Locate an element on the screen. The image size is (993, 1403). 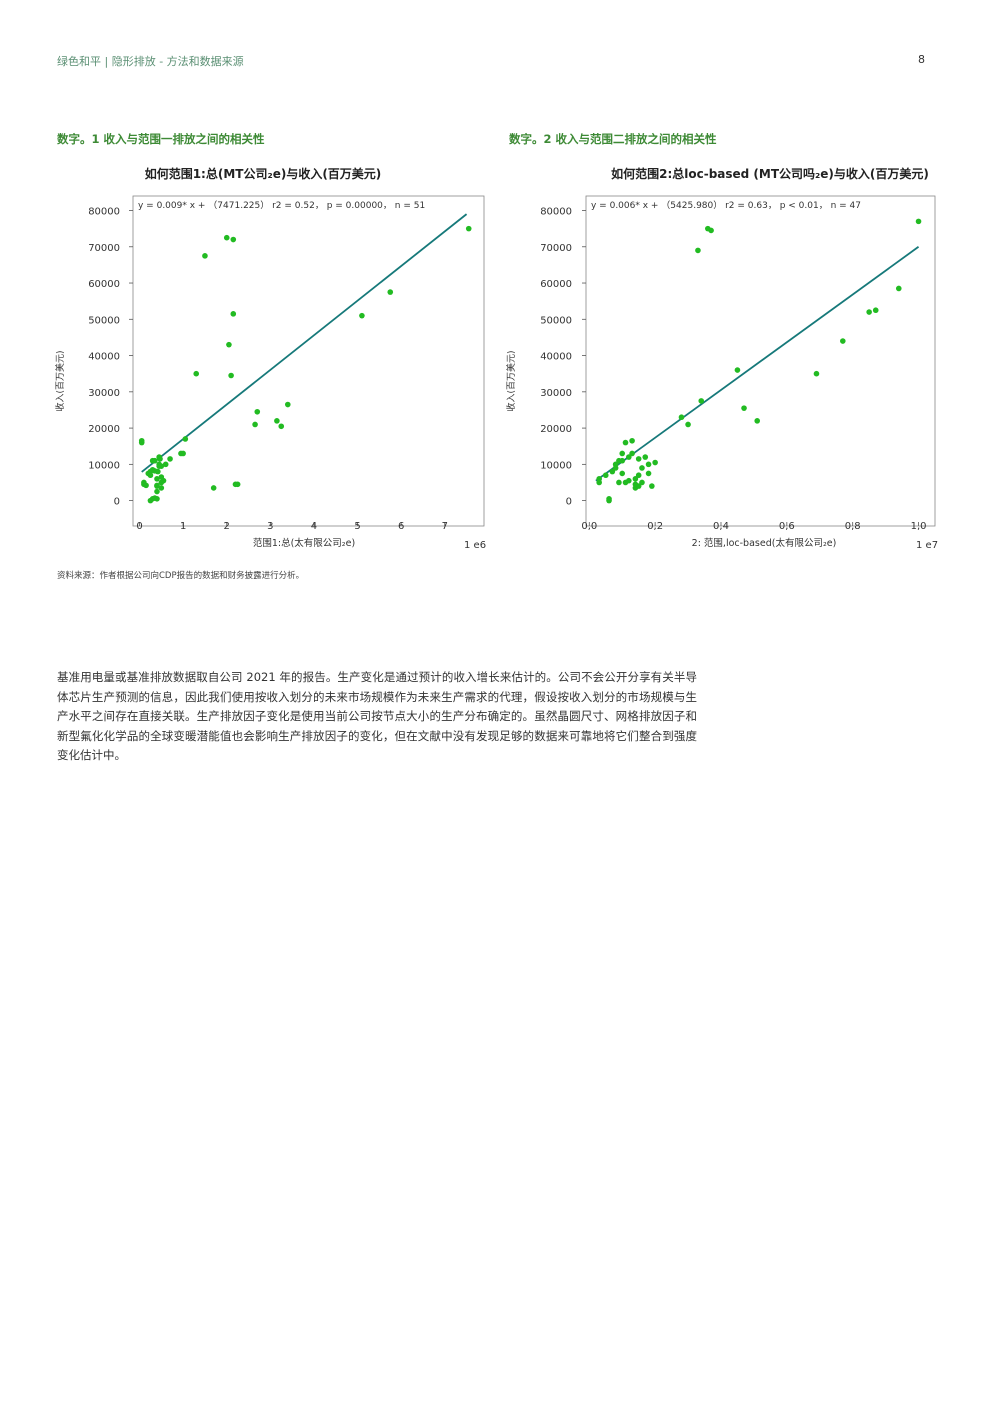
x-tick-label: 0,2 is located at coordinates (655, 526).